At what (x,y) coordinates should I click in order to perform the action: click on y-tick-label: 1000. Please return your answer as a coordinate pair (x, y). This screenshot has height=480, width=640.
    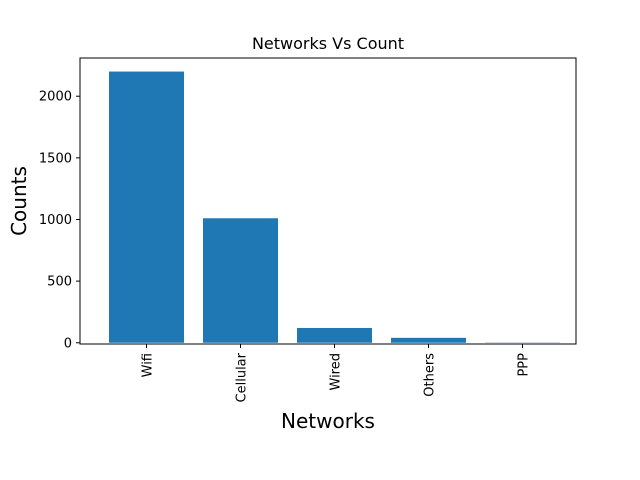
    Looking at the image, I should click on (55, 220).